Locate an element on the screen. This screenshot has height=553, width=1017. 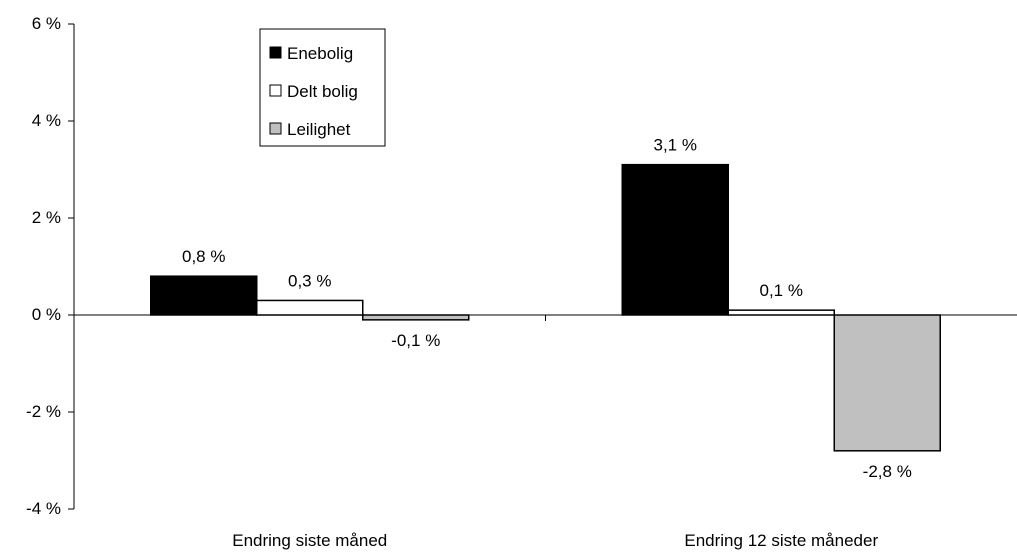
y-tick-label: -2 % is located at coordinates (43, 411).